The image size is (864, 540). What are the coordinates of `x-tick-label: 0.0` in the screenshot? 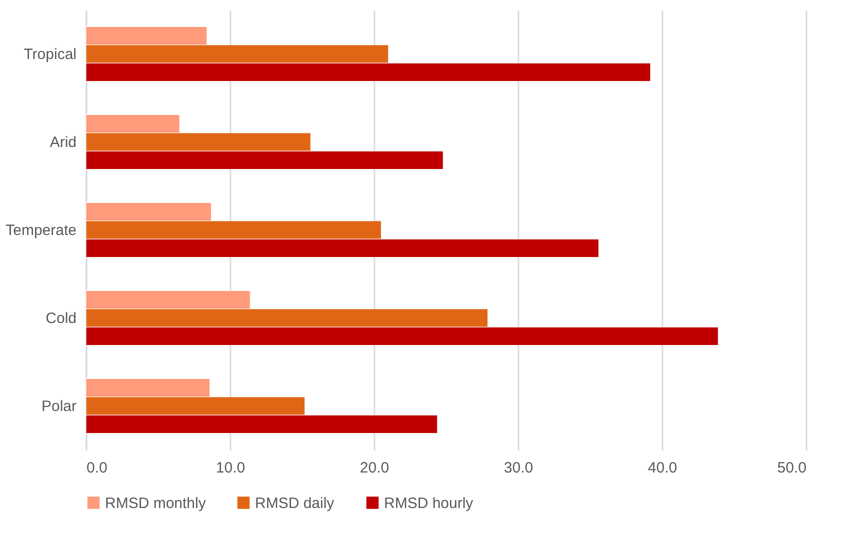 It's located at (97, 468).